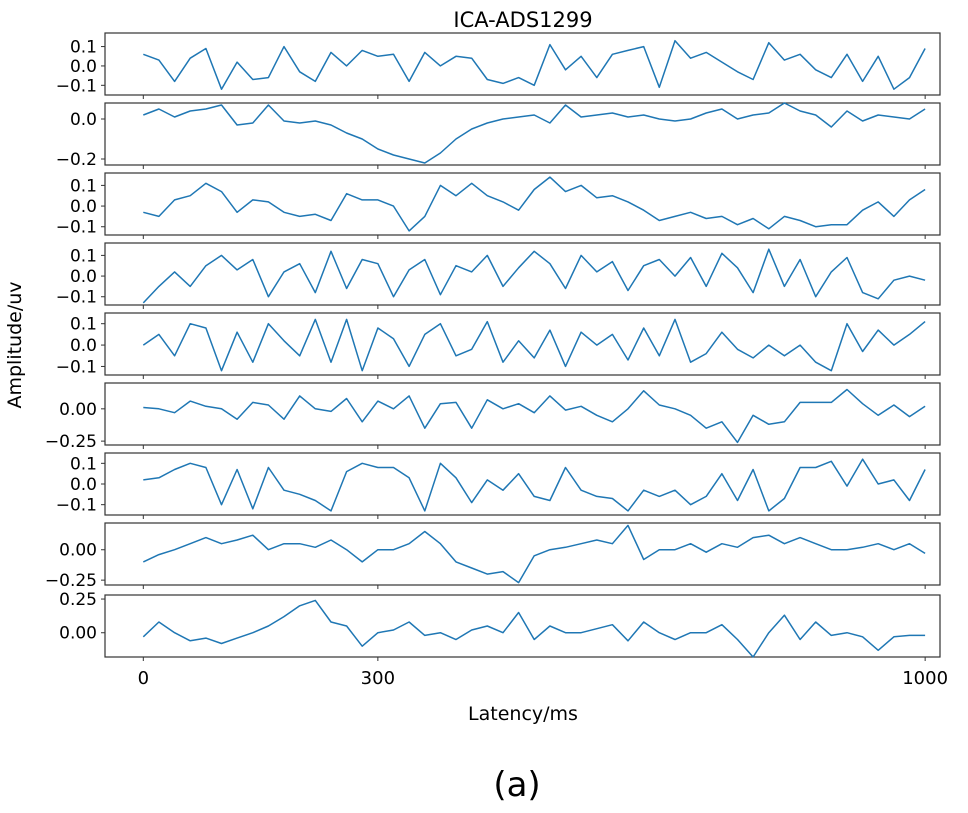 Image resolution: width=968 pixels, height=813 pixels. I want to click on subplot-component-3: 0.10.0−0.1, so click(498, 205).